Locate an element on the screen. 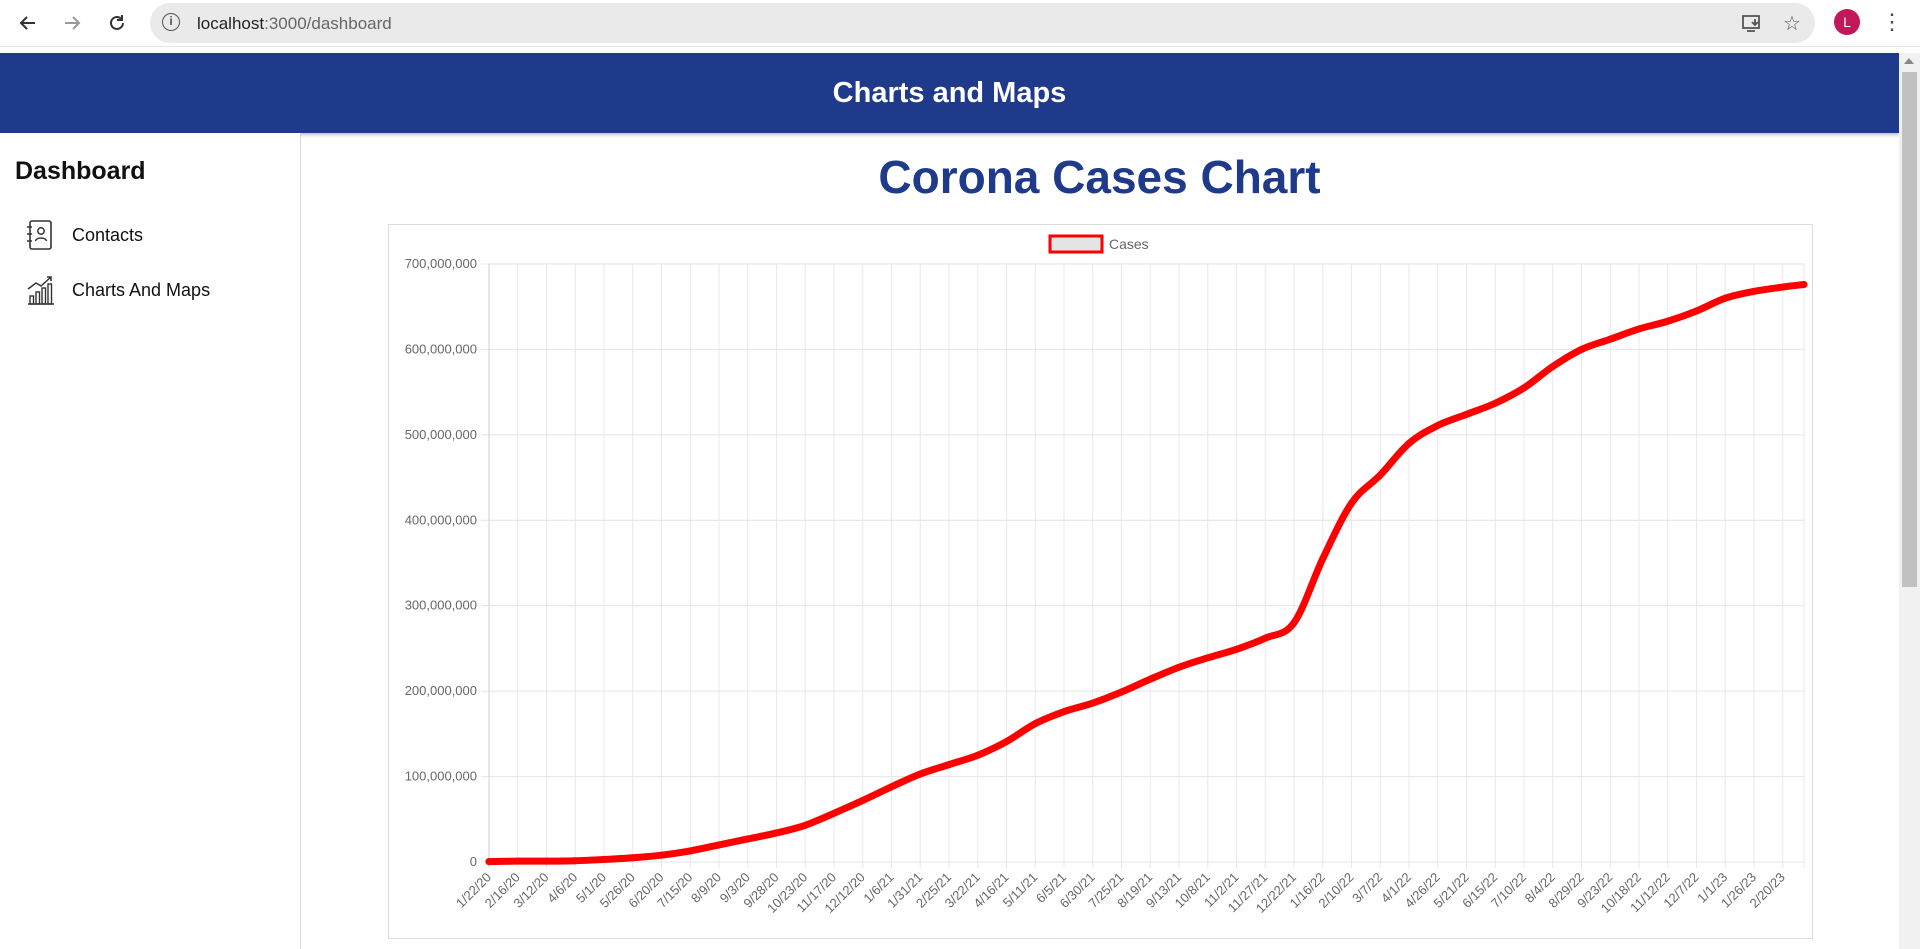 Image resolution: width=1920 pixels, height=949 pixels. y-tick-label: 200,000,000 is located at coordinates (441, 690).